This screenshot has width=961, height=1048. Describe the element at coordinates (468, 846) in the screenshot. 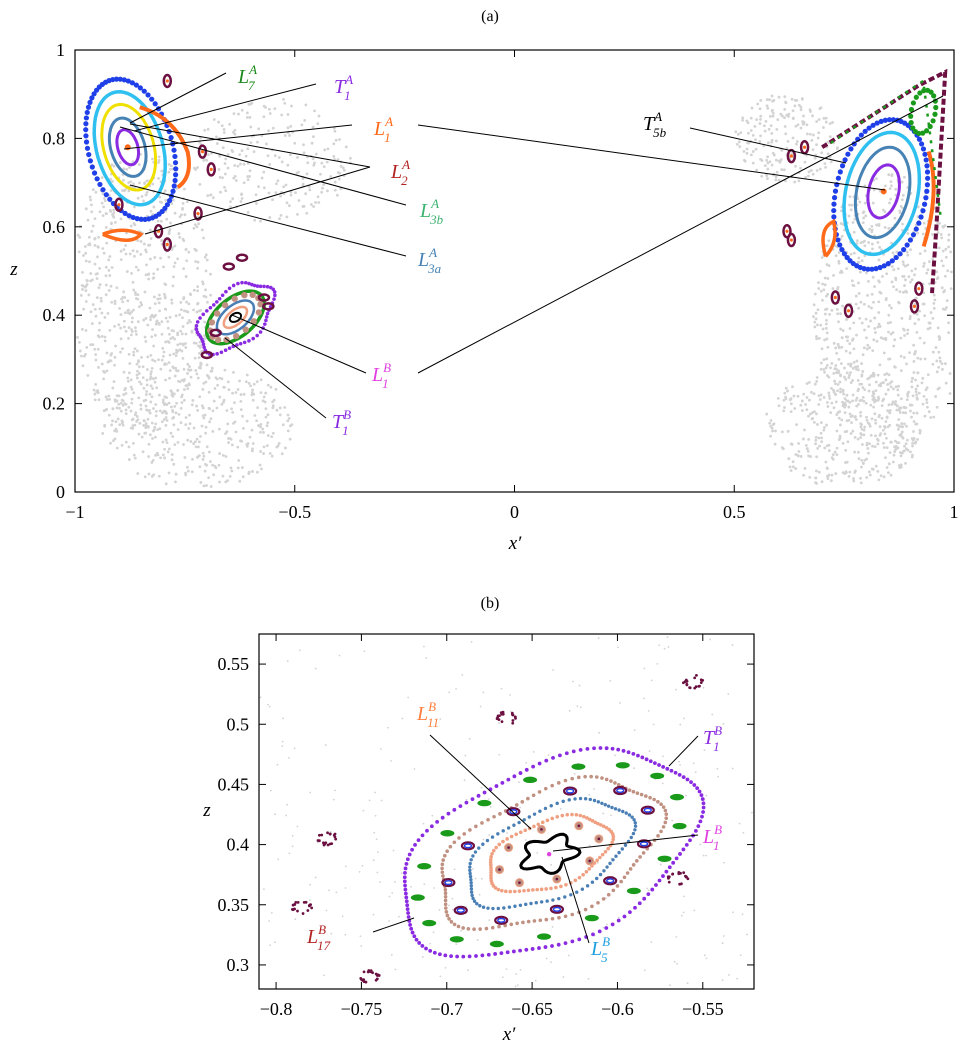

I see `island-L11B` at that location.